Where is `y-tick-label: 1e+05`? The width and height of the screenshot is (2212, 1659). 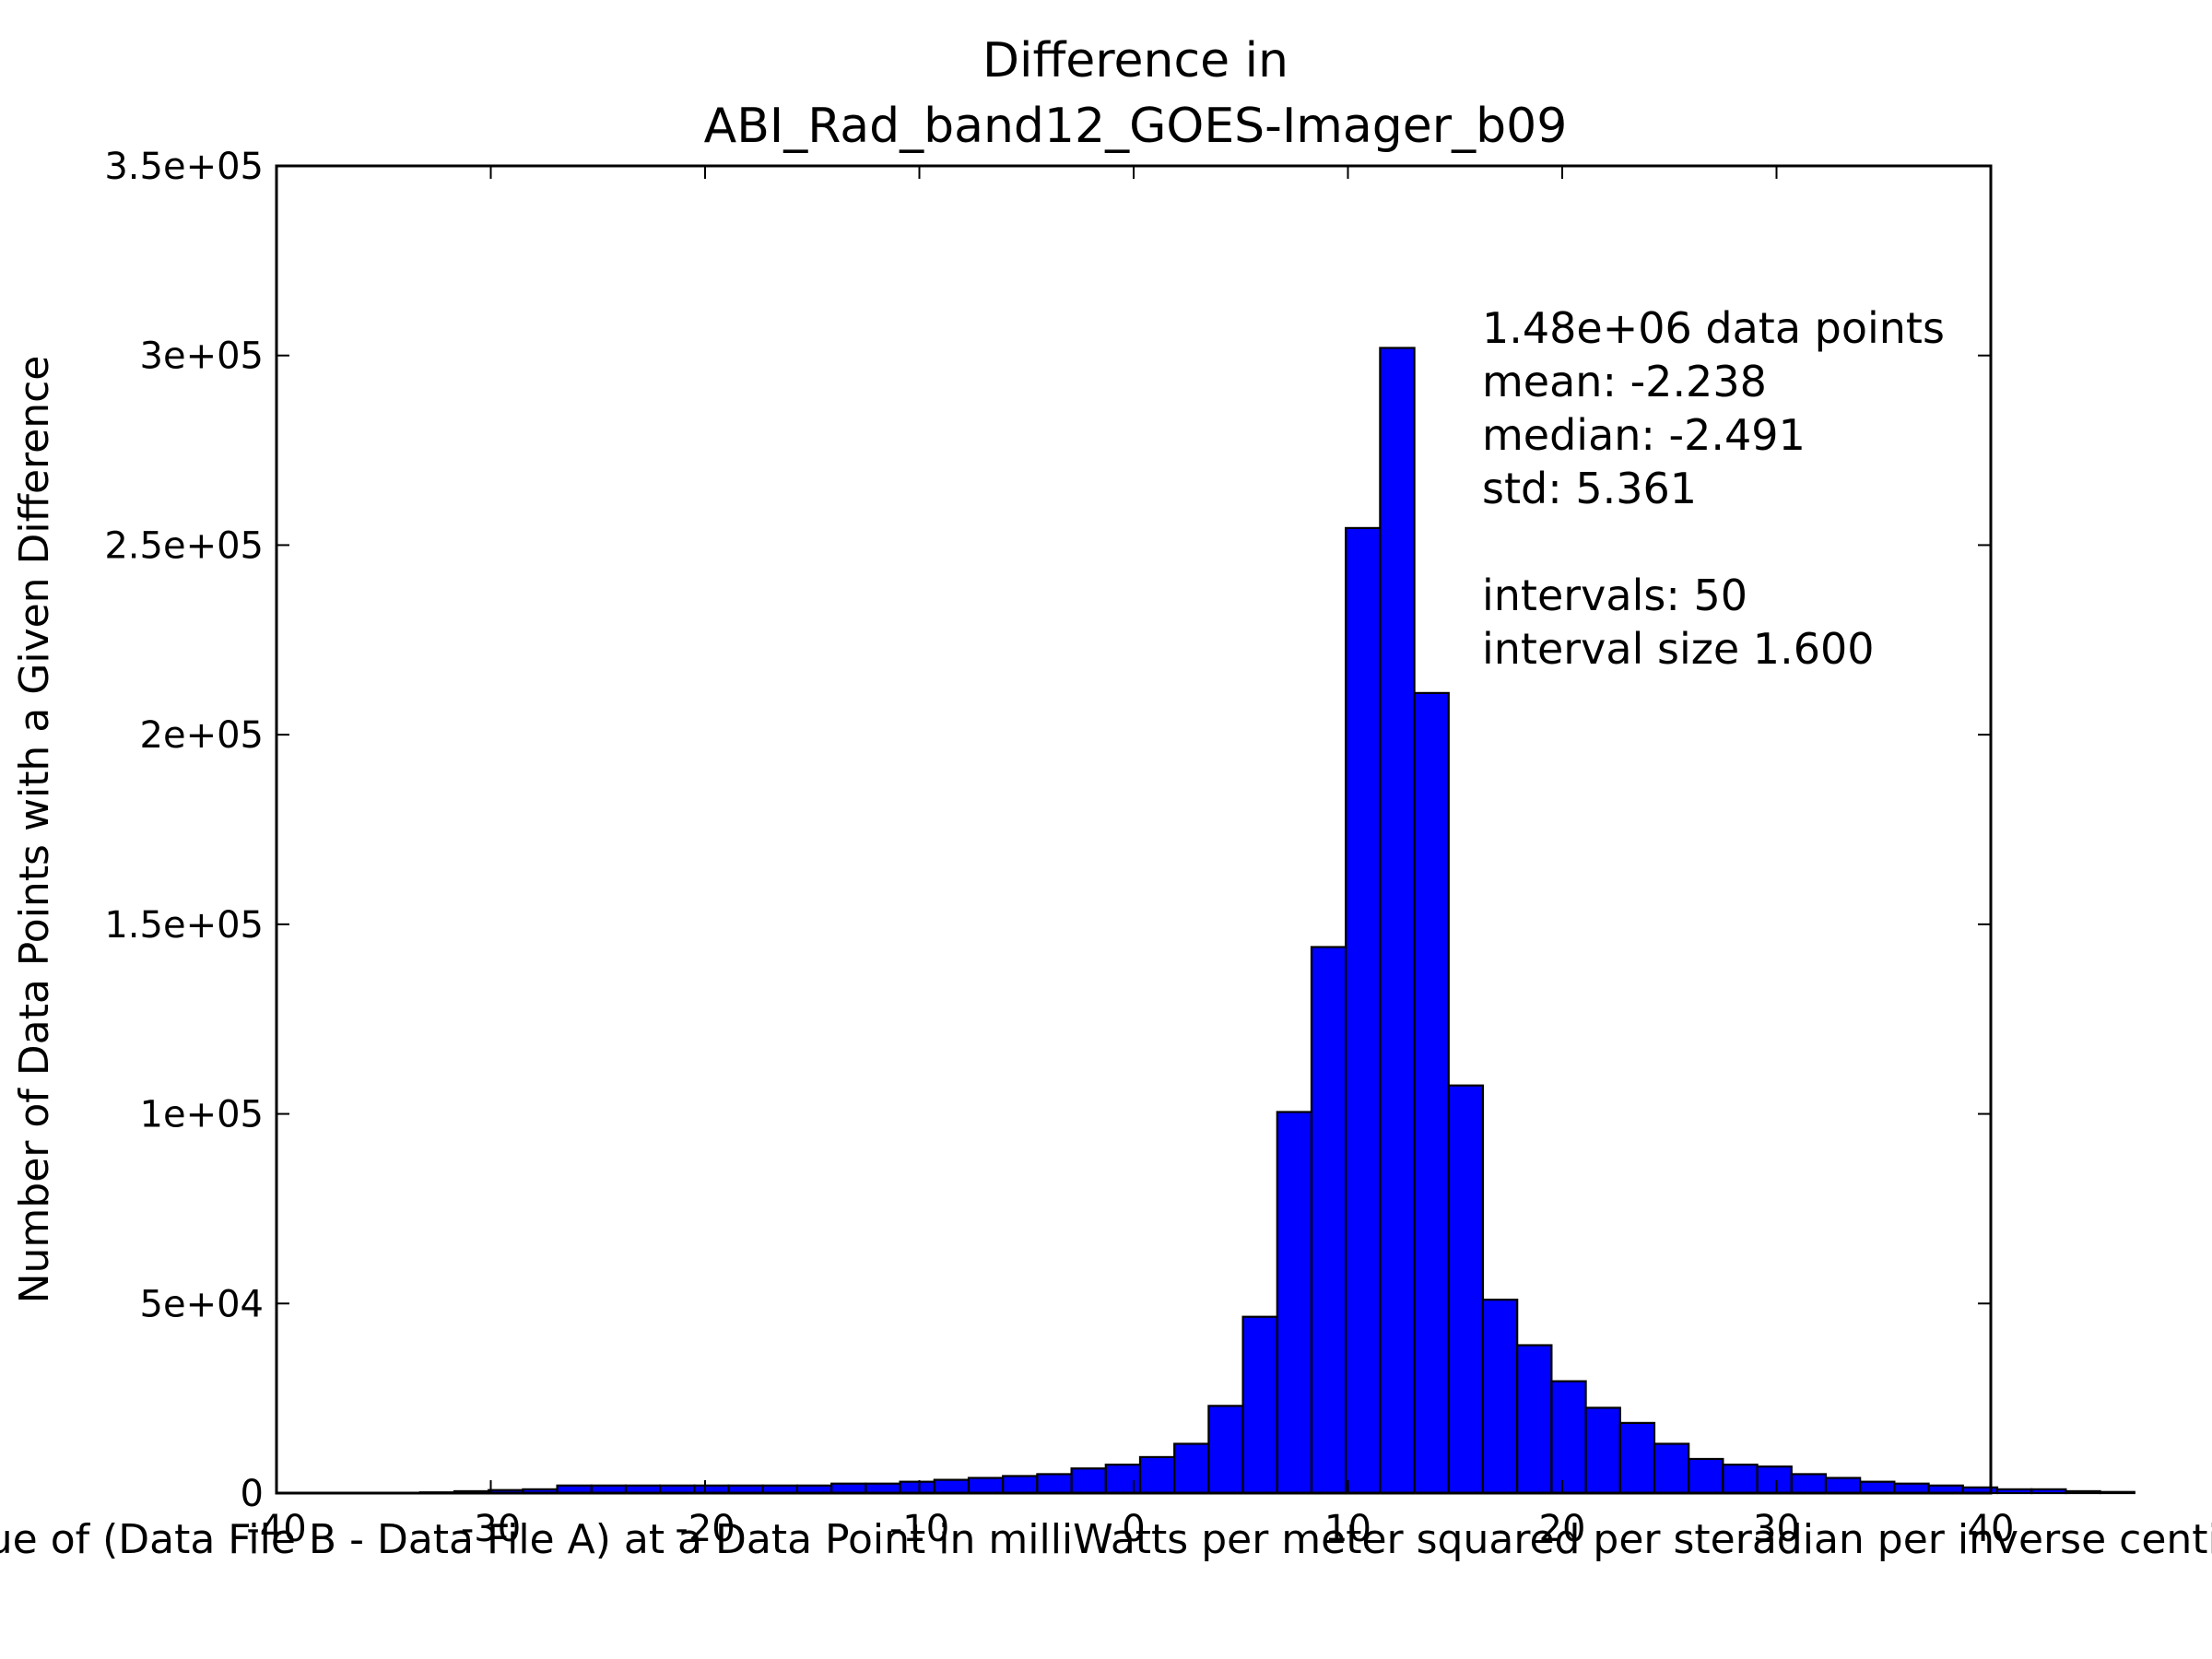 y-tick-label: 1e+05 is located at coordinates (202, 1115).